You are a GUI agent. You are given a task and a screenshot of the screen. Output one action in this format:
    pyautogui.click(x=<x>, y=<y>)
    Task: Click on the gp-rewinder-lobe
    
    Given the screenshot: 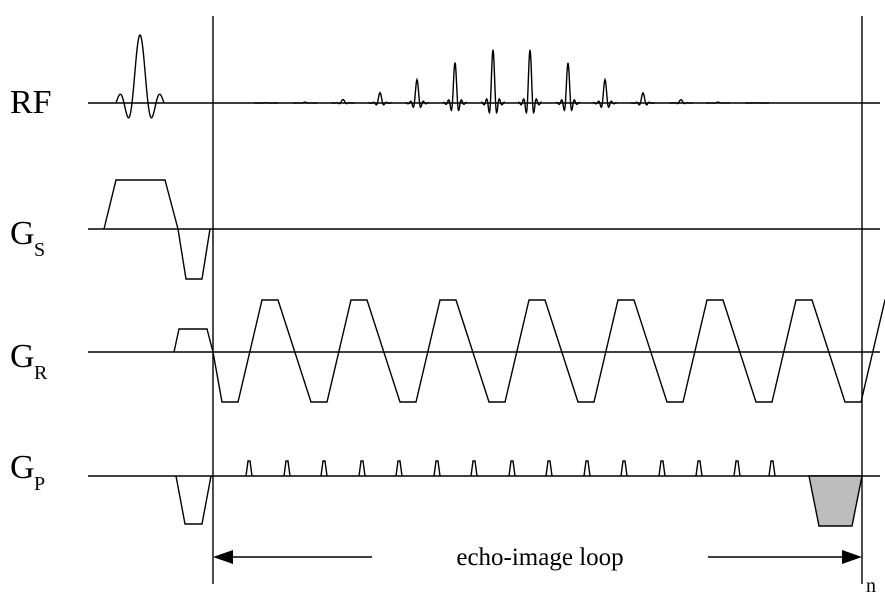 What is the action you would take?
    pyautogui.click(x=835, y=501)
    